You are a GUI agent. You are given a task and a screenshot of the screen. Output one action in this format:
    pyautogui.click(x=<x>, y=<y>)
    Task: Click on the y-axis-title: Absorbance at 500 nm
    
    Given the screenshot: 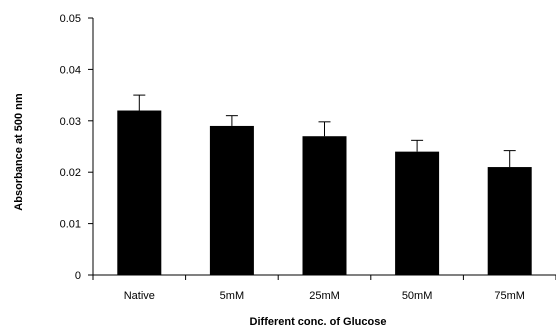 What is the action you would take?
    pyautogui.click(x=19, y=152)
    